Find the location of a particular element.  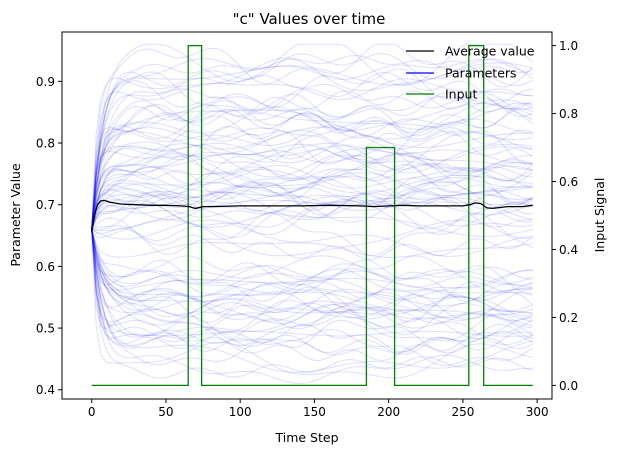

x-tick-label: 300 is located at coordinates (537, 412).